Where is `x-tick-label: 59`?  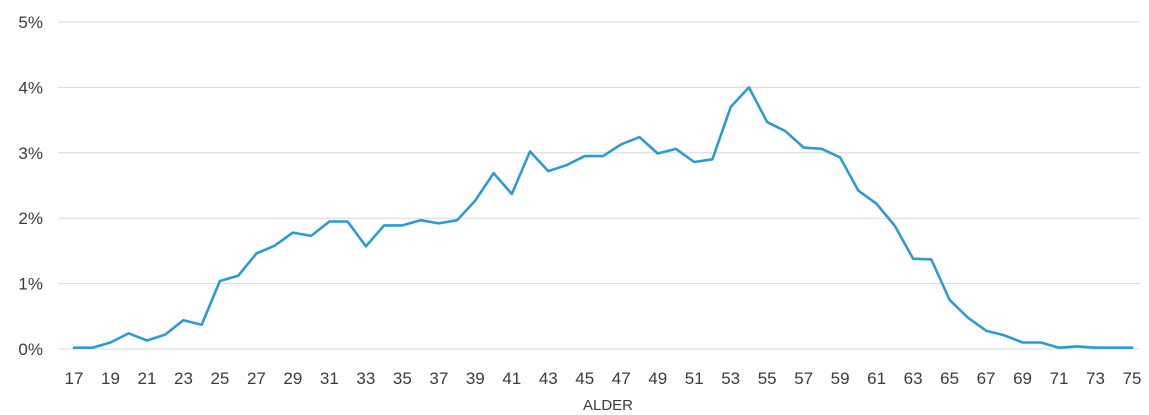
x-tick-label: 59 is located at coordinates (840, 378).